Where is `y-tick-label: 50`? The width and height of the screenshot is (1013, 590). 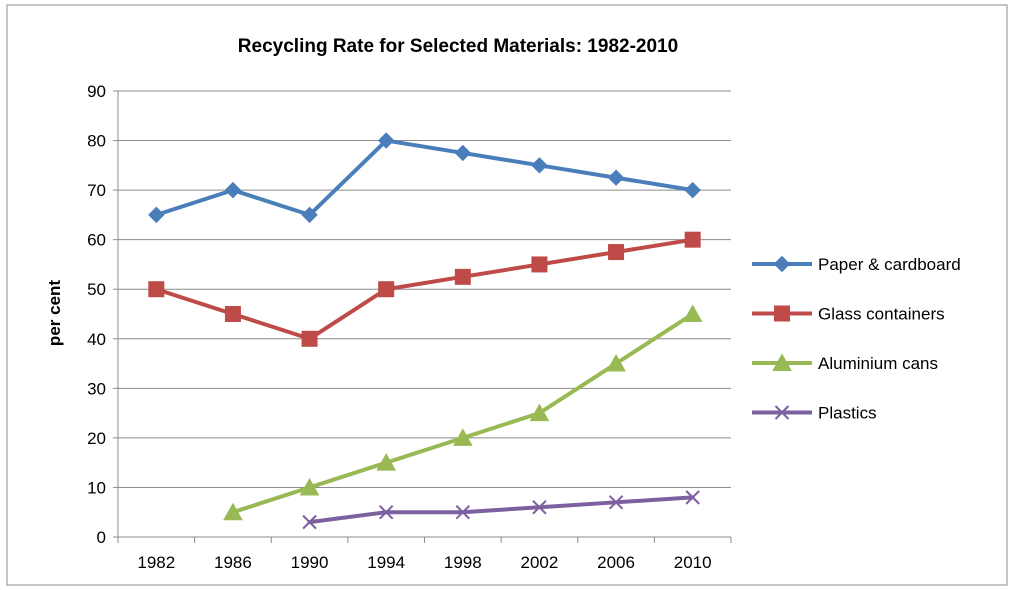
y-tick-label: 50 is located at coordinates (96, 289).